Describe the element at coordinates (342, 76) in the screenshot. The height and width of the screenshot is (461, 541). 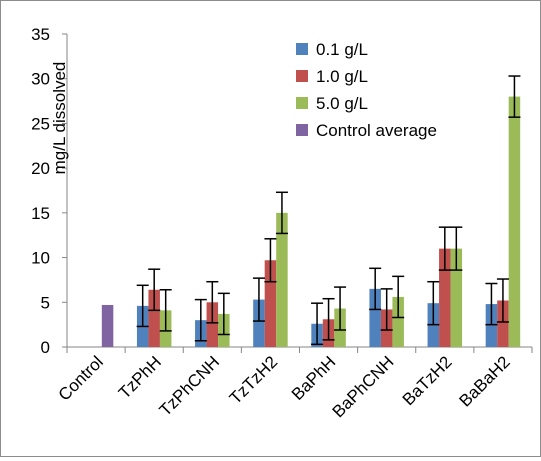
I see `legend-label: 1.0 g/L` at that location.